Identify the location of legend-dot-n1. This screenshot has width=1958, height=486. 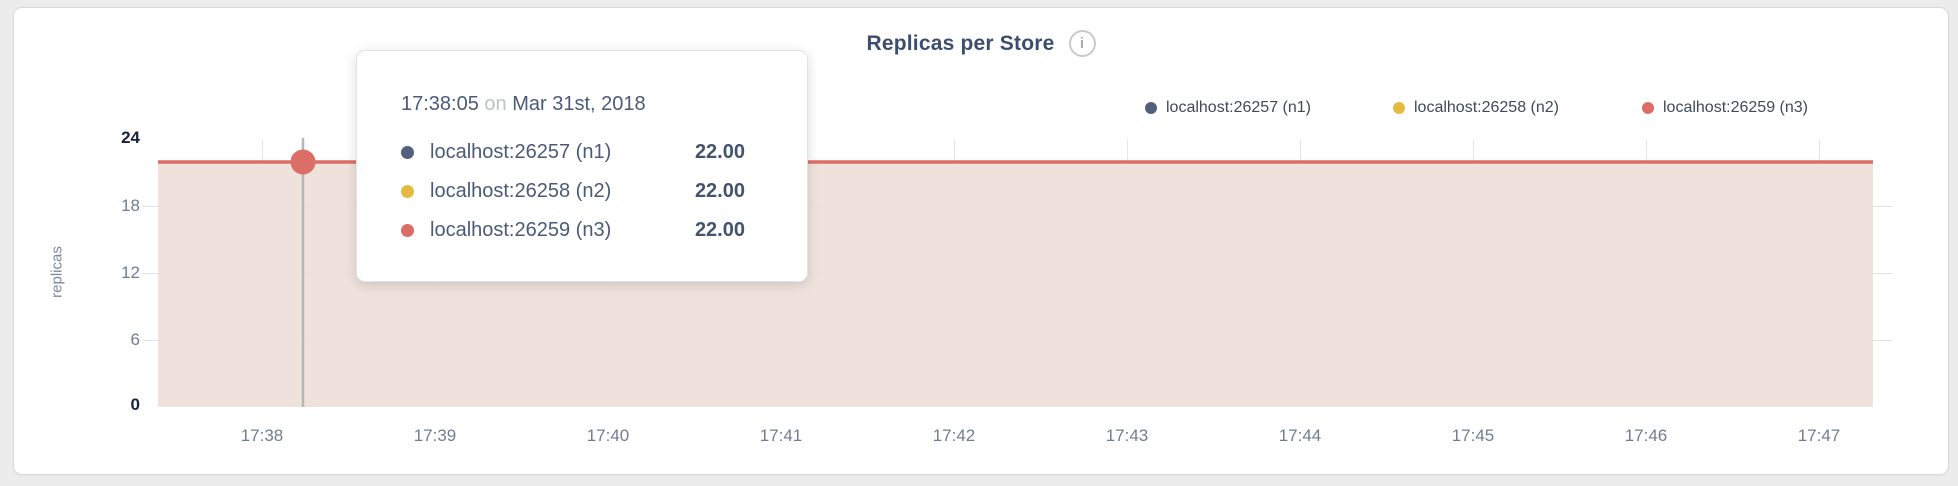
(1151, 108).